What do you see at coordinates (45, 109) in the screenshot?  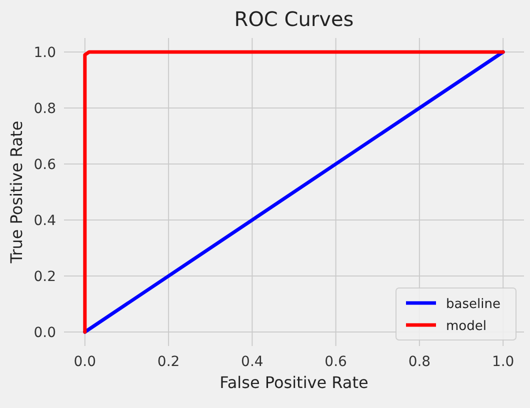 I see `y-tick-label: 0.8` at bounding box center [45, 109].